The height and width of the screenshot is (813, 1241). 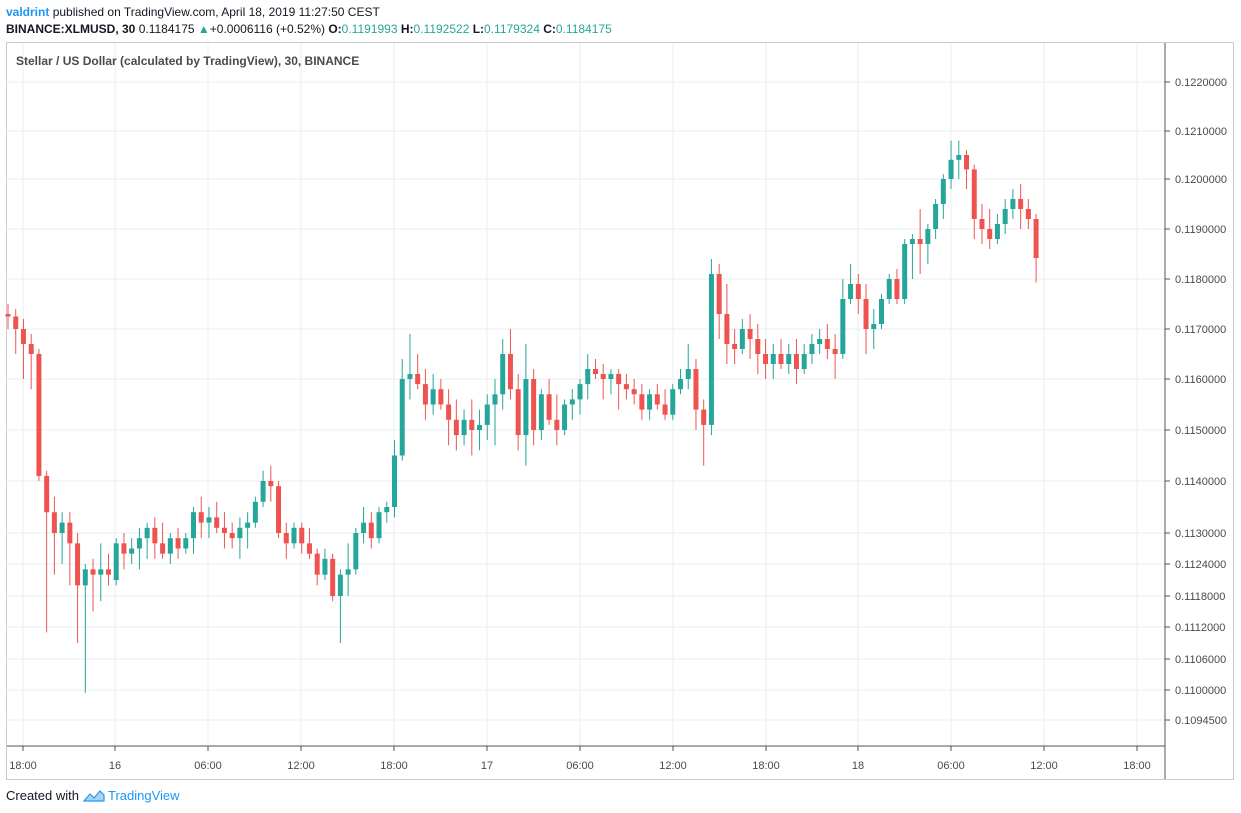 What do you see at coordinates (93, 795) in the screenshot?
I see `footer: Created with TradingView` at bounding box center [93, 795].